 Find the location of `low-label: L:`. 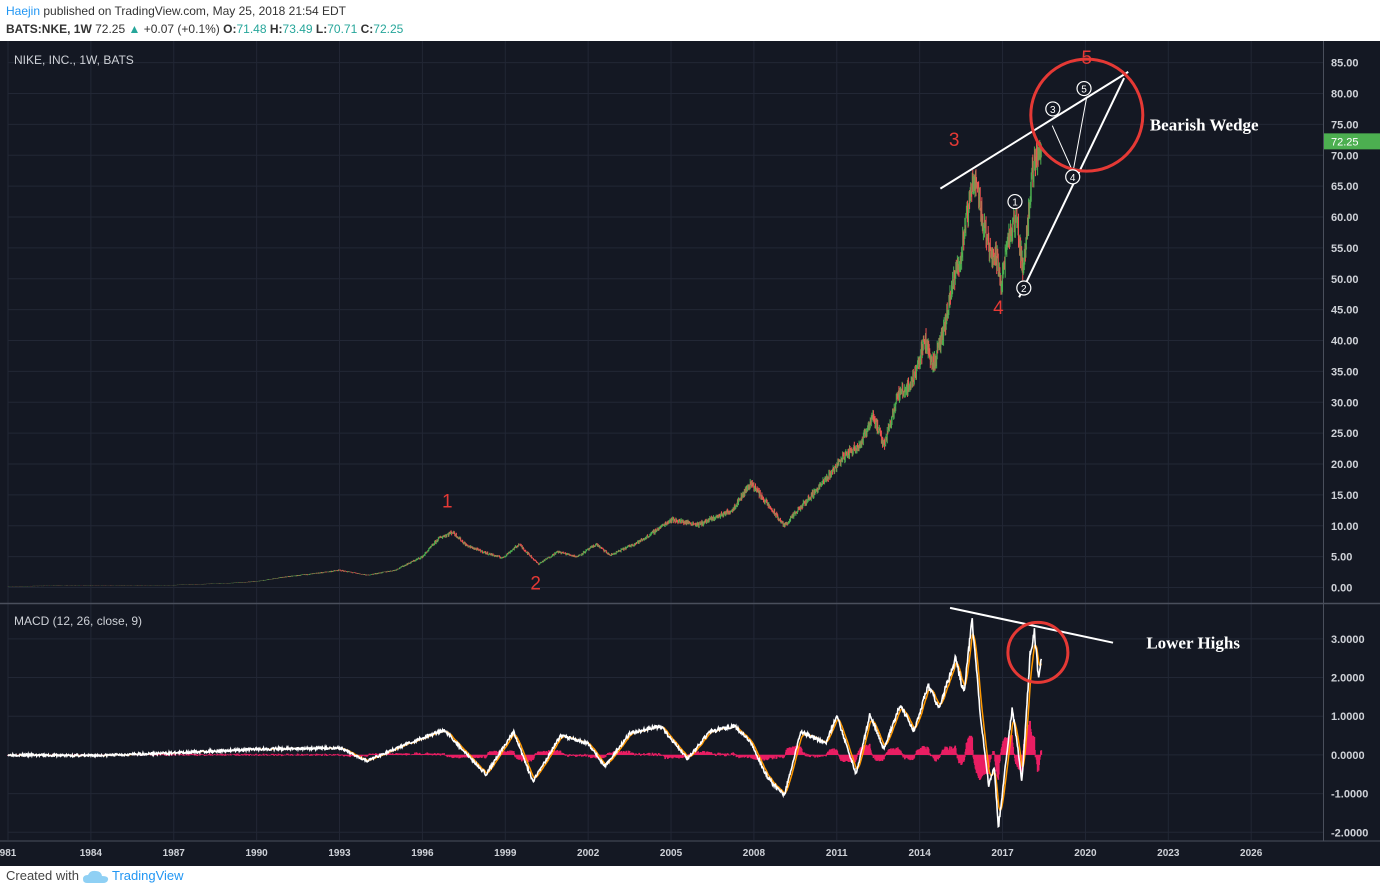

low-label: L: is located at coordinates (321, 29).